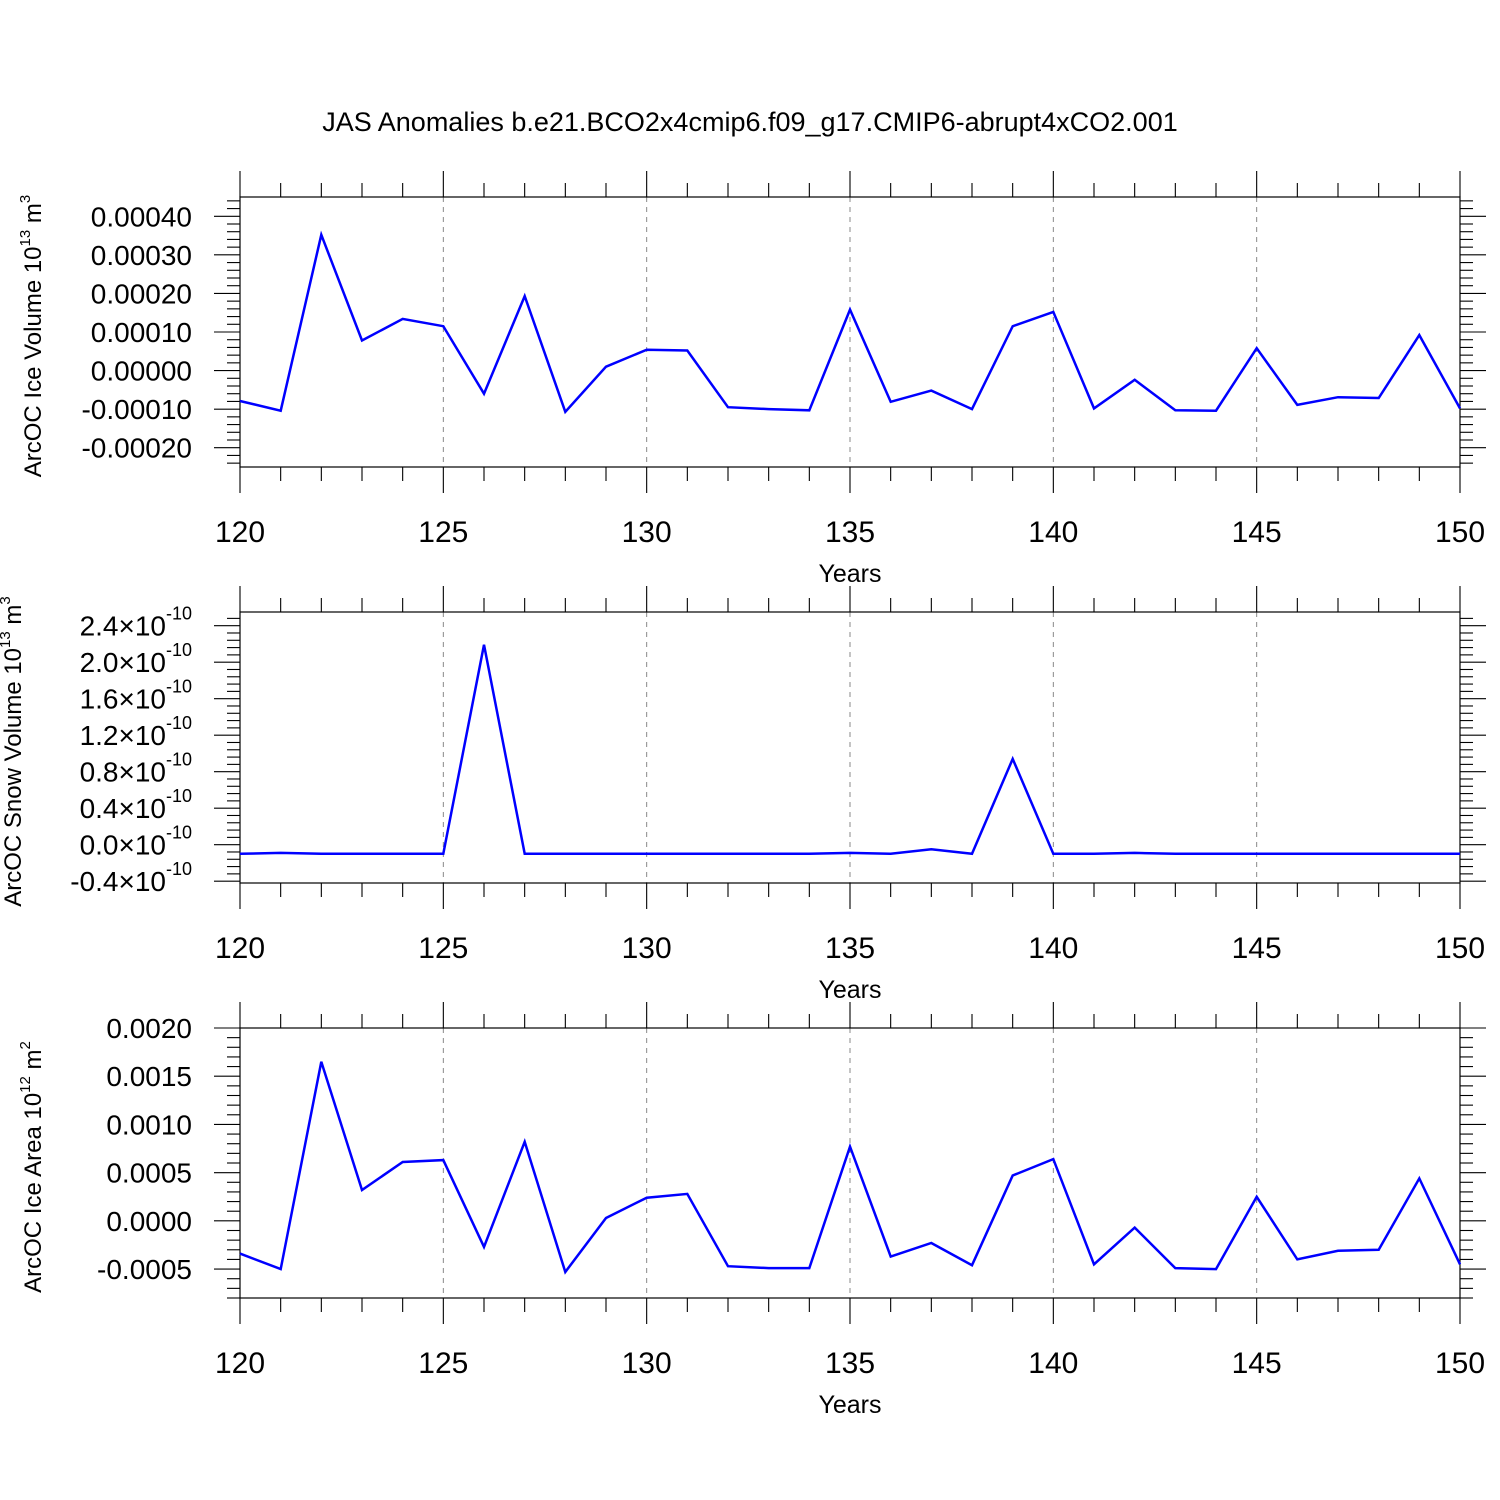  What do you see at coordinates (149, 1124) in the screenshot?
I see `y-tick-label: 0.0010` at bounding box center [149, 1124].